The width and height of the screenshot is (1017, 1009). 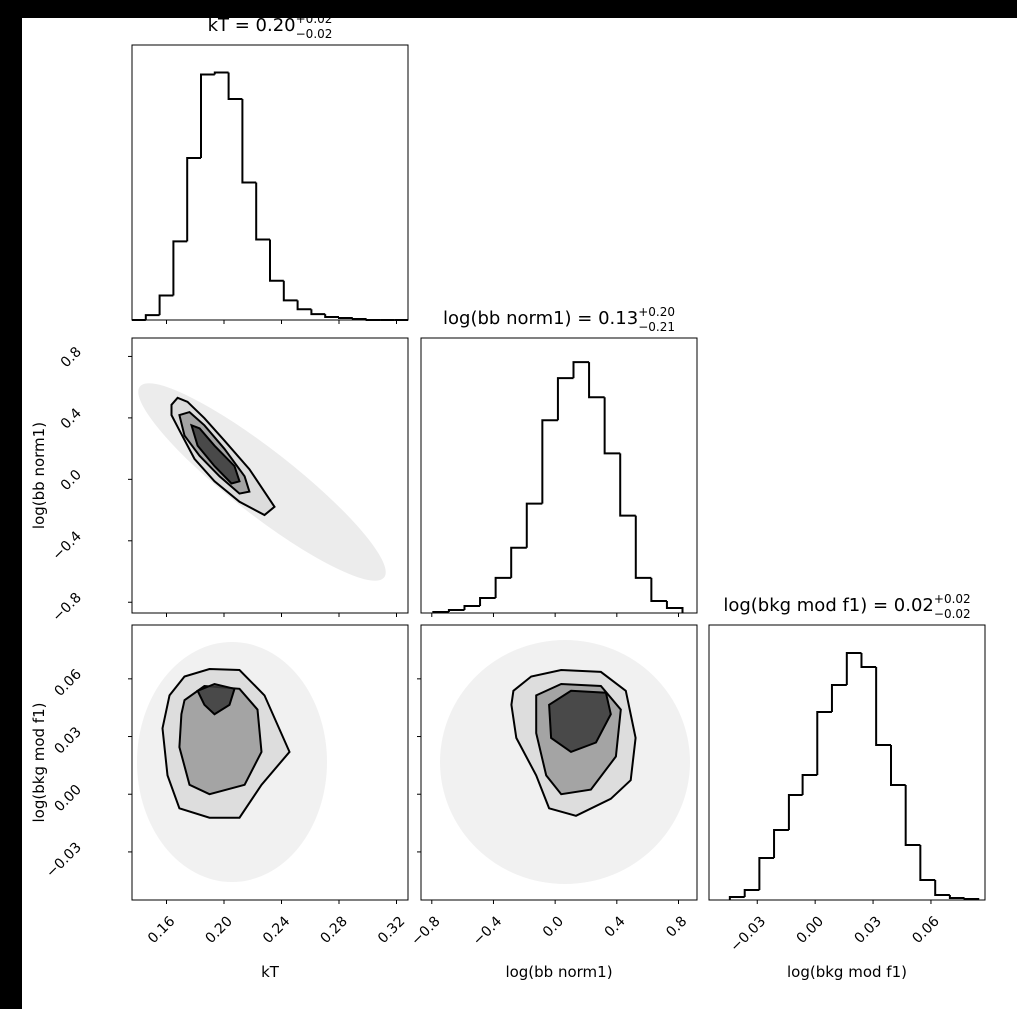 I want to click on panel-title: log(bb norm1) = 0.13+0.20 −0.21, so click(x=559, y=319).